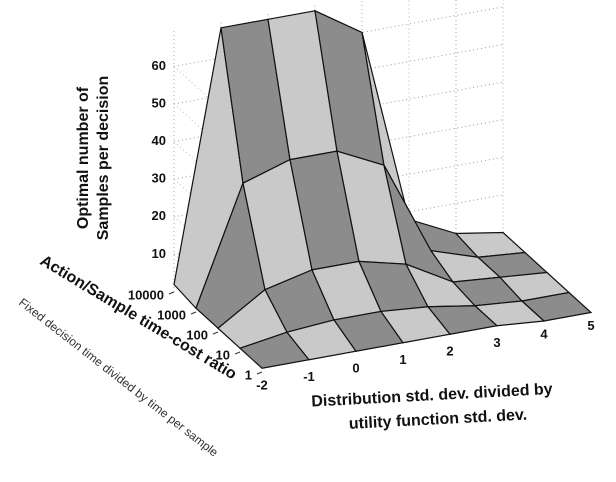  Describe the element at coordinates (83, 157) in the screenshot. I see `z-label: Optimal number of` at that location.